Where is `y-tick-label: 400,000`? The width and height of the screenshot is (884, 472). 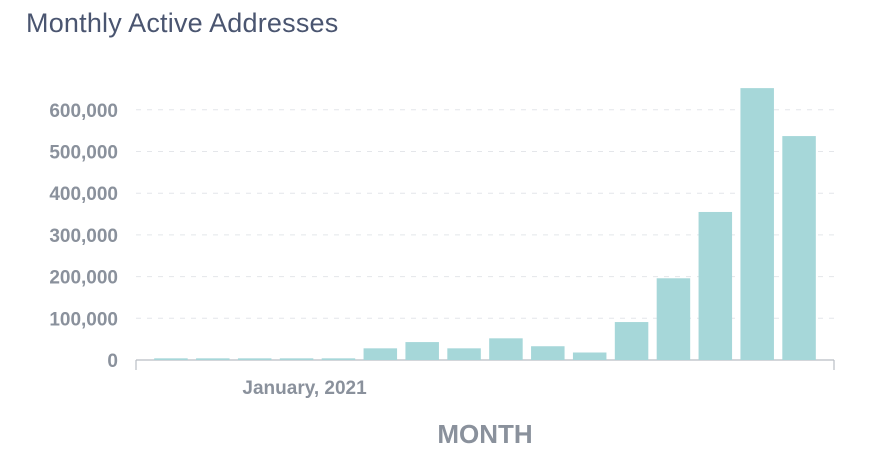 y-tick-label: 400,000 is located at coordinates (83, 194).